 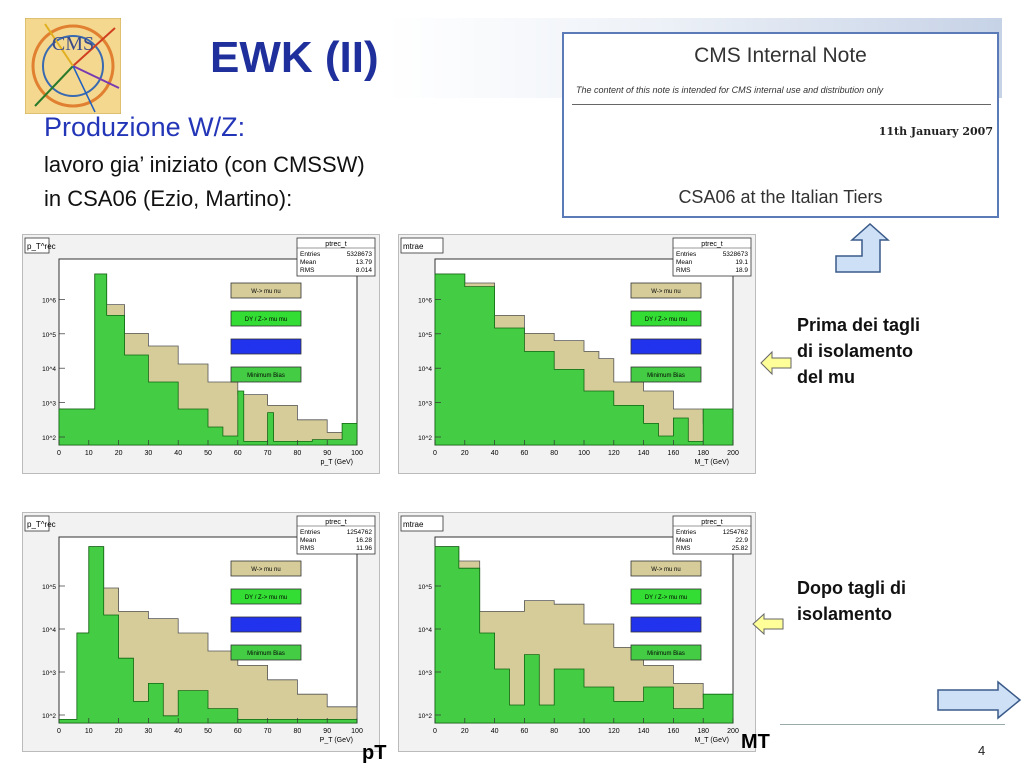 I want to click on mt-axis-caption: MT, so click(x=755, y=742).